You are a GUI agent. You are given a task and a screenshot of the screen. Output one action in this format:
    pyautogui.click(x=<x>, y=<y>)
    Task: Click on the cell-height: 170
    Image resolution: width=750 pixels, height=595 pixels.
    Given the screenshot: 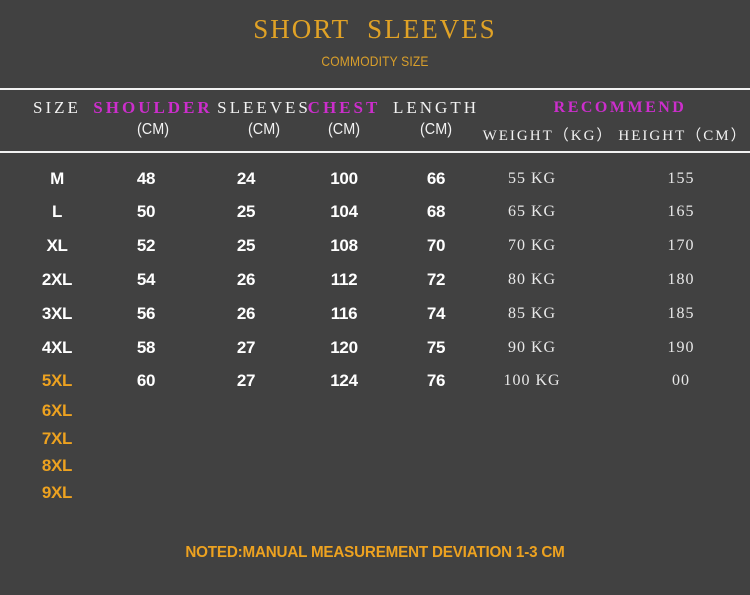 What is the action you would take?
    pyautogui.click(x=681, y=246)
    